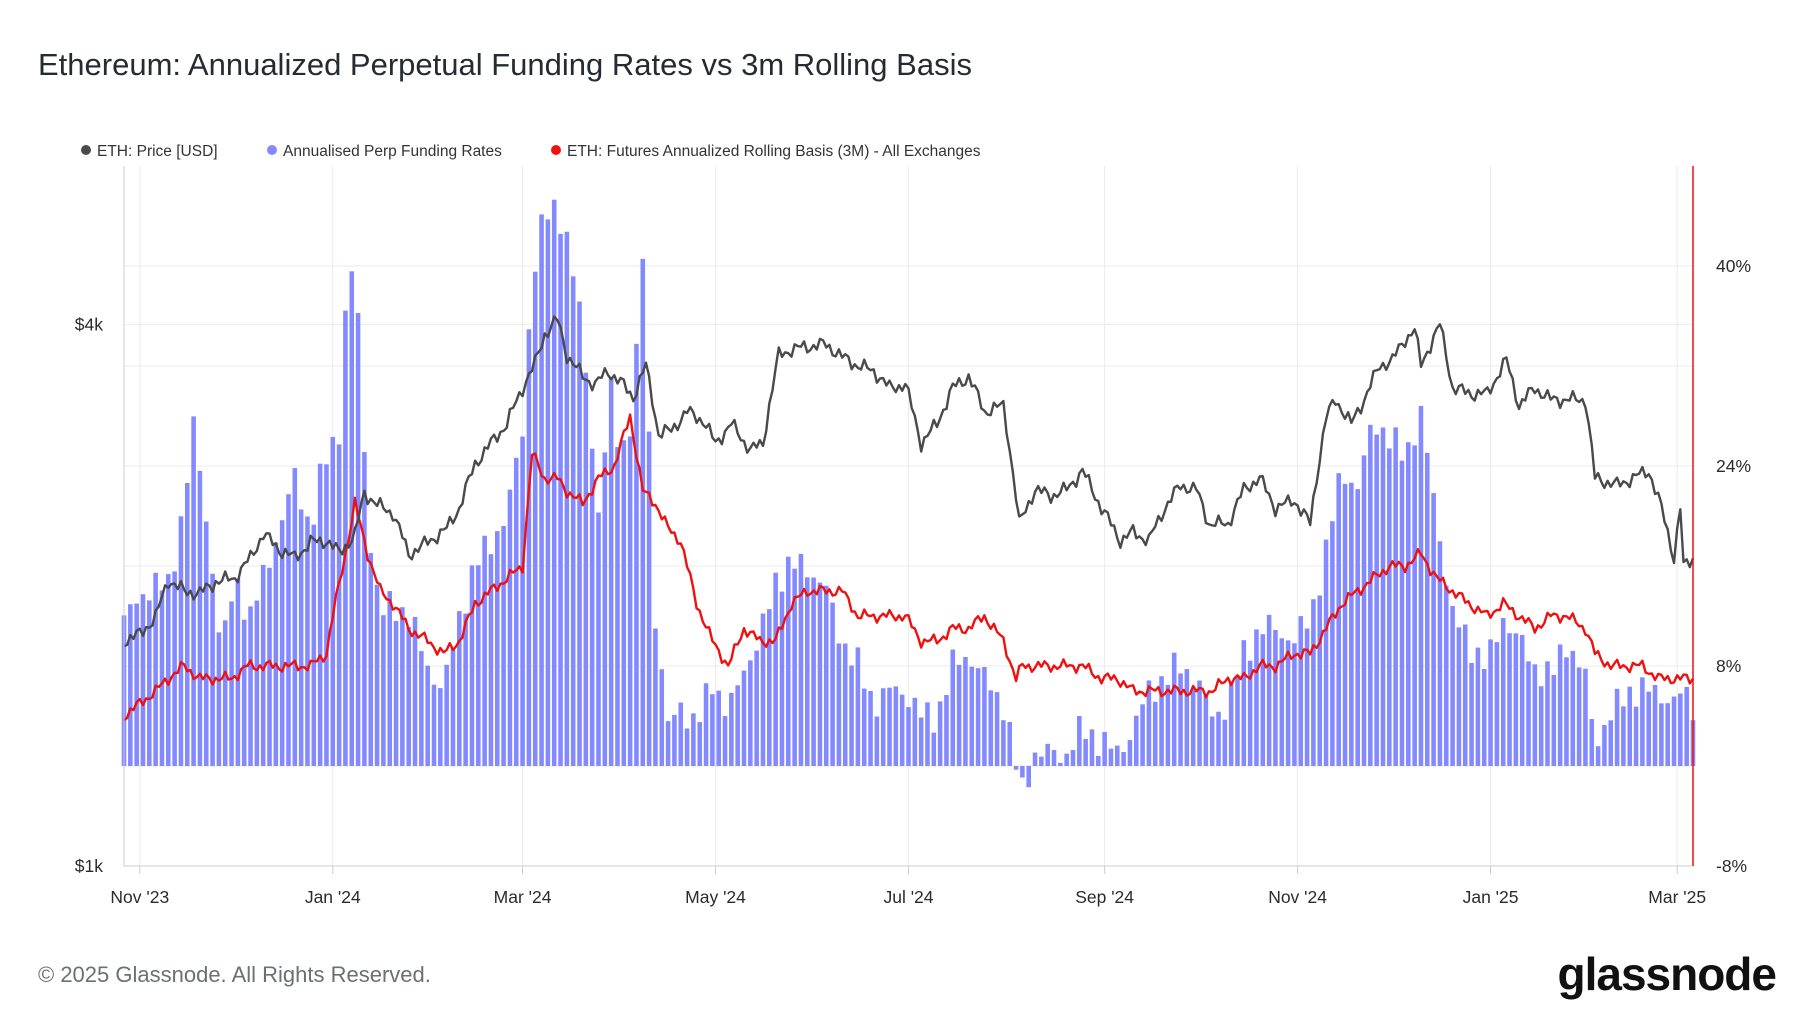 The width and height of the screenshot is (1800, 1013). I want to click on right-tick-label: 24%, so click(1733, 466).